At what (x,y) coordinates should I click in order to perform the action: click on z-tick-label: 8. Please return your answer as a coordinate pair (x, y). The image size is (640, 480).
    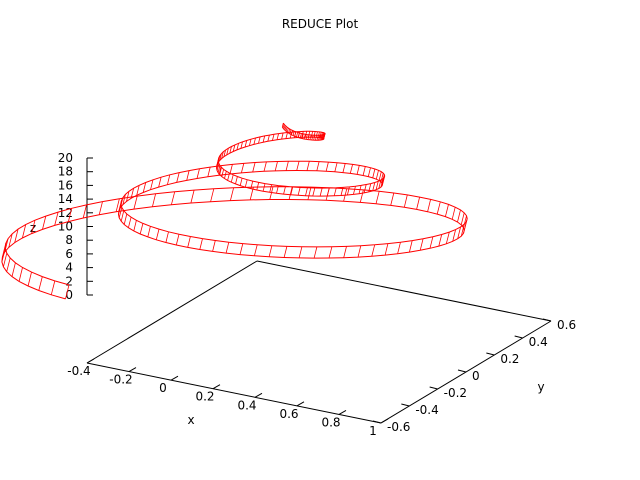
    Looking at the image, I should click on (69, 240).